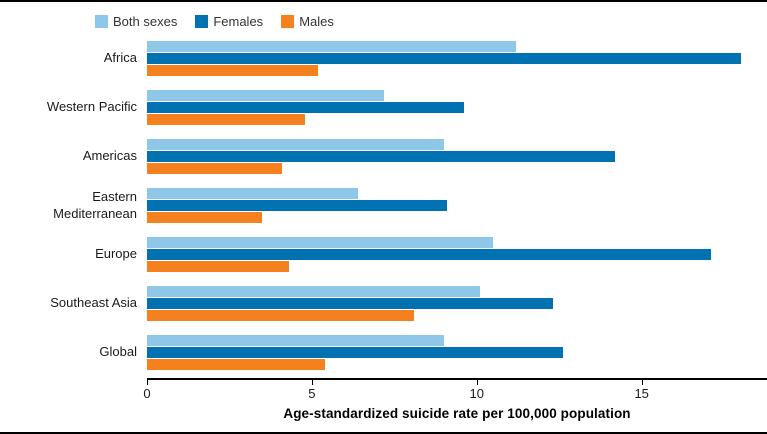 The height and width of the screenshot is (434, 767). What do you see at coordinates (118, 352) in the screenshot?
I see `category-label-global: Global` at bounding box center [118, 352].